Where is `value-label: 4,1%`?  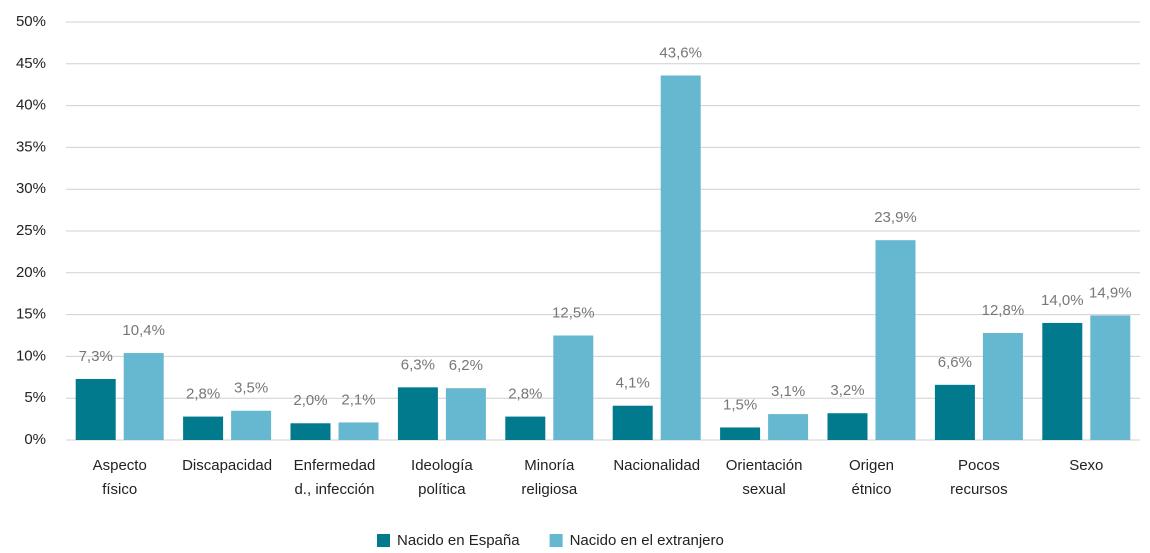 value-label: 4,1% is located at coordinates (633, 383).